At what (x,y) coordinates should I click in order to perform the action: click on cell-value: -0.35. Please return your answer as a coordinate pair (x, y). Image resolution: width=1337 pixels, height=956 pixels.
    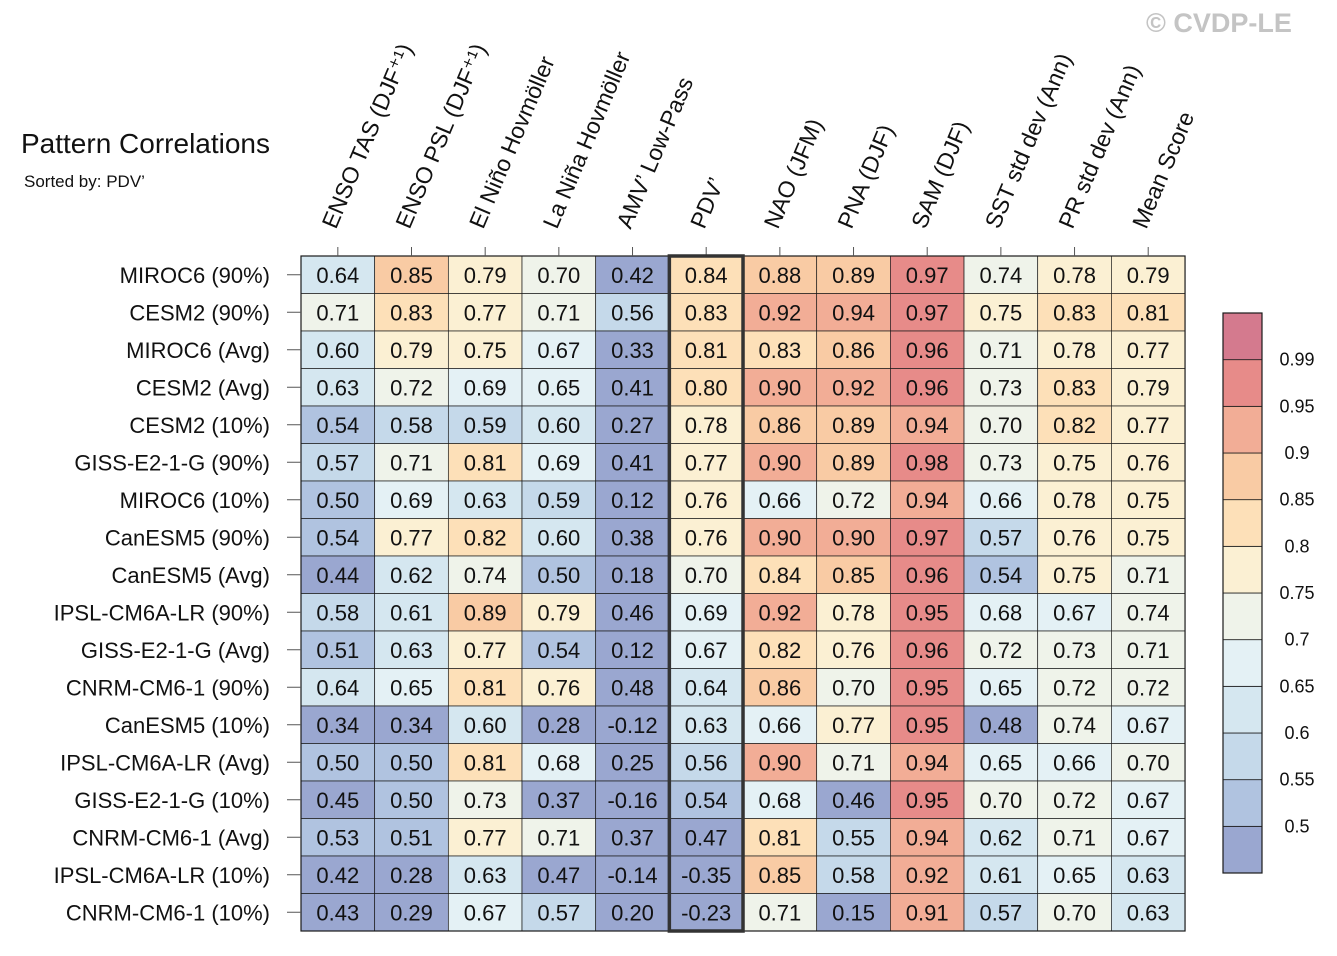
    Looking at the image, I should click on (706, 875).